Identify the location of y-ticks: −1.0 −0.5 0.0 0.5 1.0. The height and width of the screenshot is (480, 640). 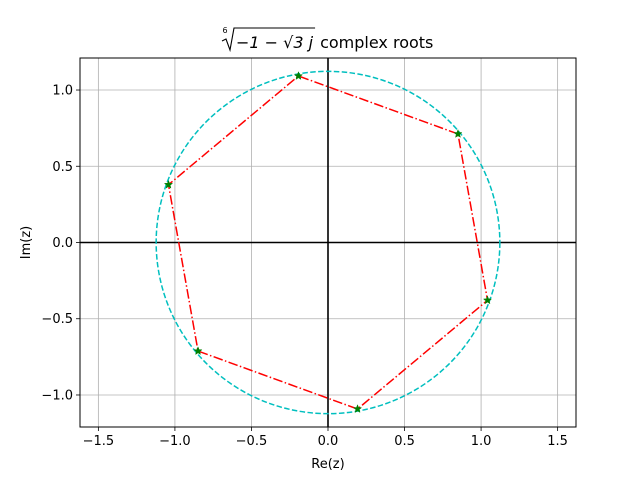
(60, 243).